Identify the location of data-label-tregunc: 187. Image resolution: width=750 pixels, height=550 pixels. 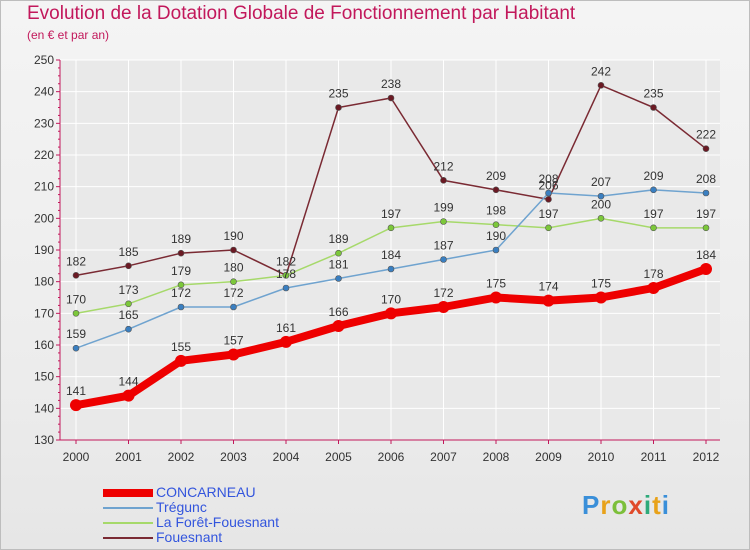
(443, 246).